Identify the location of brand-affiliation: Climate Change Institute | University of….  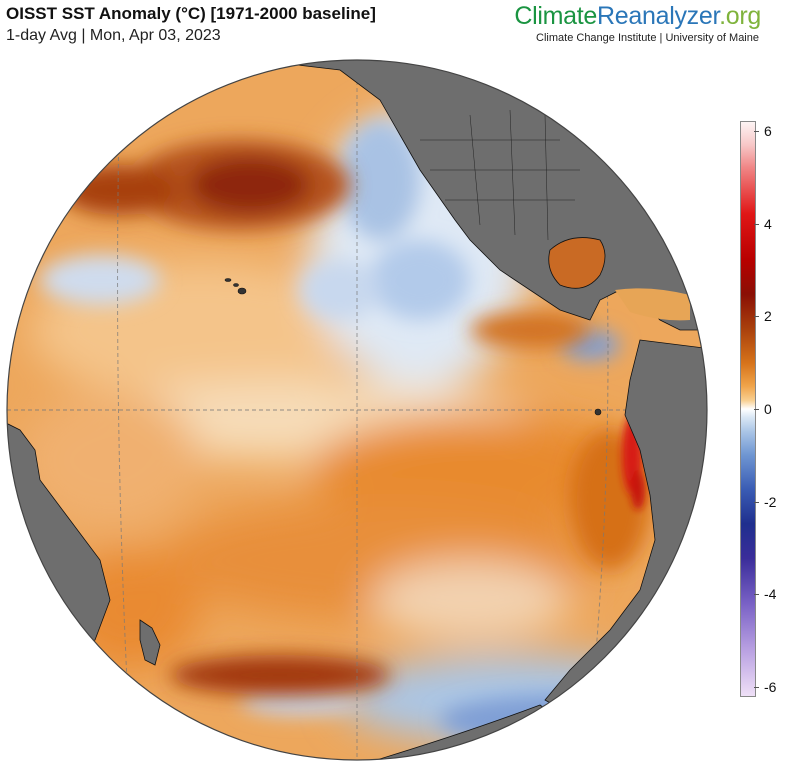
(647, 38).